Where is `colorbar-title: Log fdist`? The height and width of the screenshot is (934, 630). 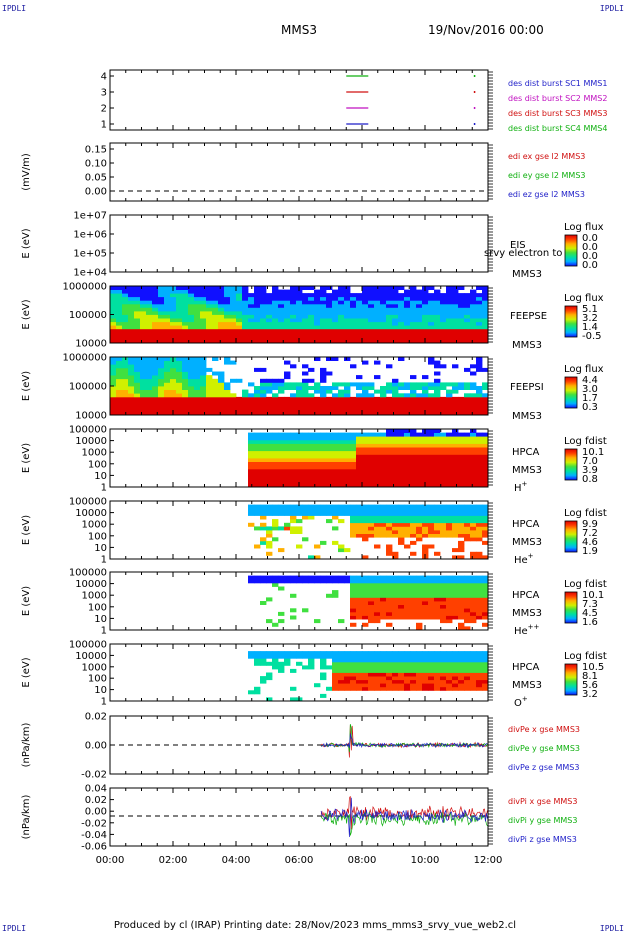
colorbar-title: Log fdist is located at coordinates (585, 513).